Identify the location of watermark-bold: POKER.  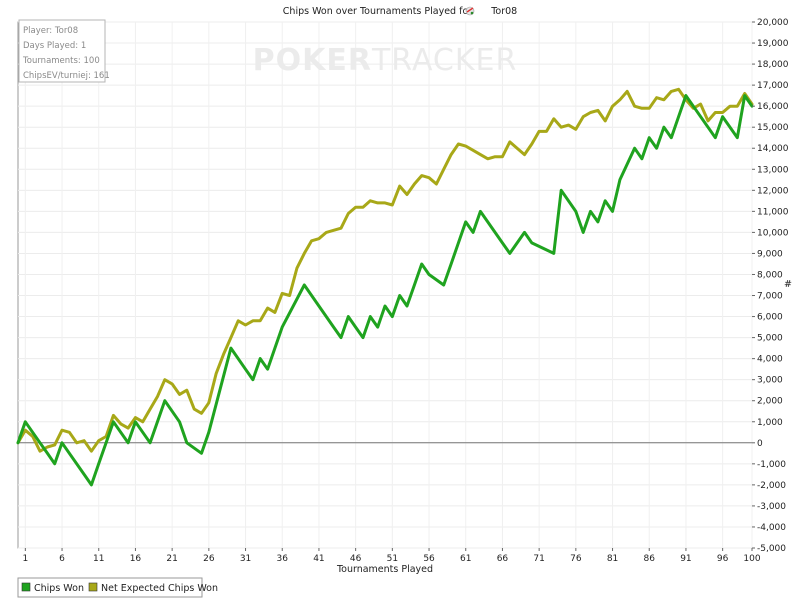
(312, 60).